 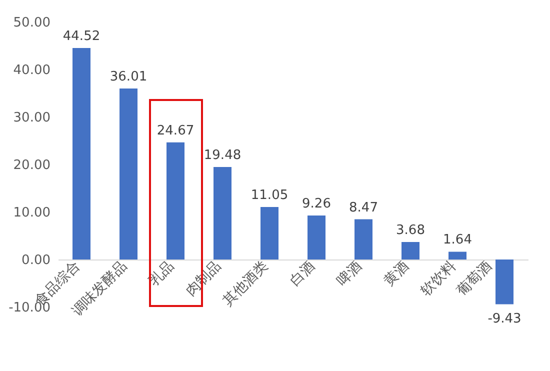 I want to click on data-label: -9.43, so click(x=505, y=318).